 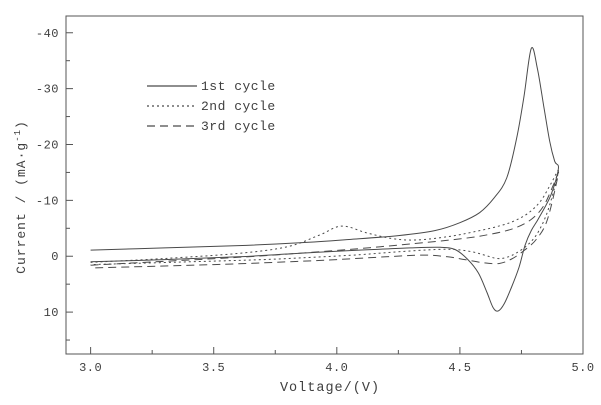 What do you see at coordinates (238, 106) in the screenshot?
I see `legend-label: 2nd cycle` at bounding box center [238, 106].